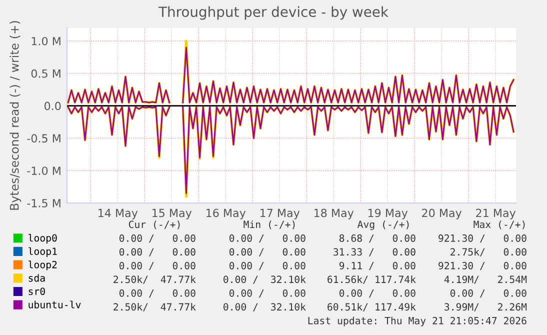 This screenshot has height=335, width=547. I want to click on x-tick-label: 14 May, so click(118, 214).